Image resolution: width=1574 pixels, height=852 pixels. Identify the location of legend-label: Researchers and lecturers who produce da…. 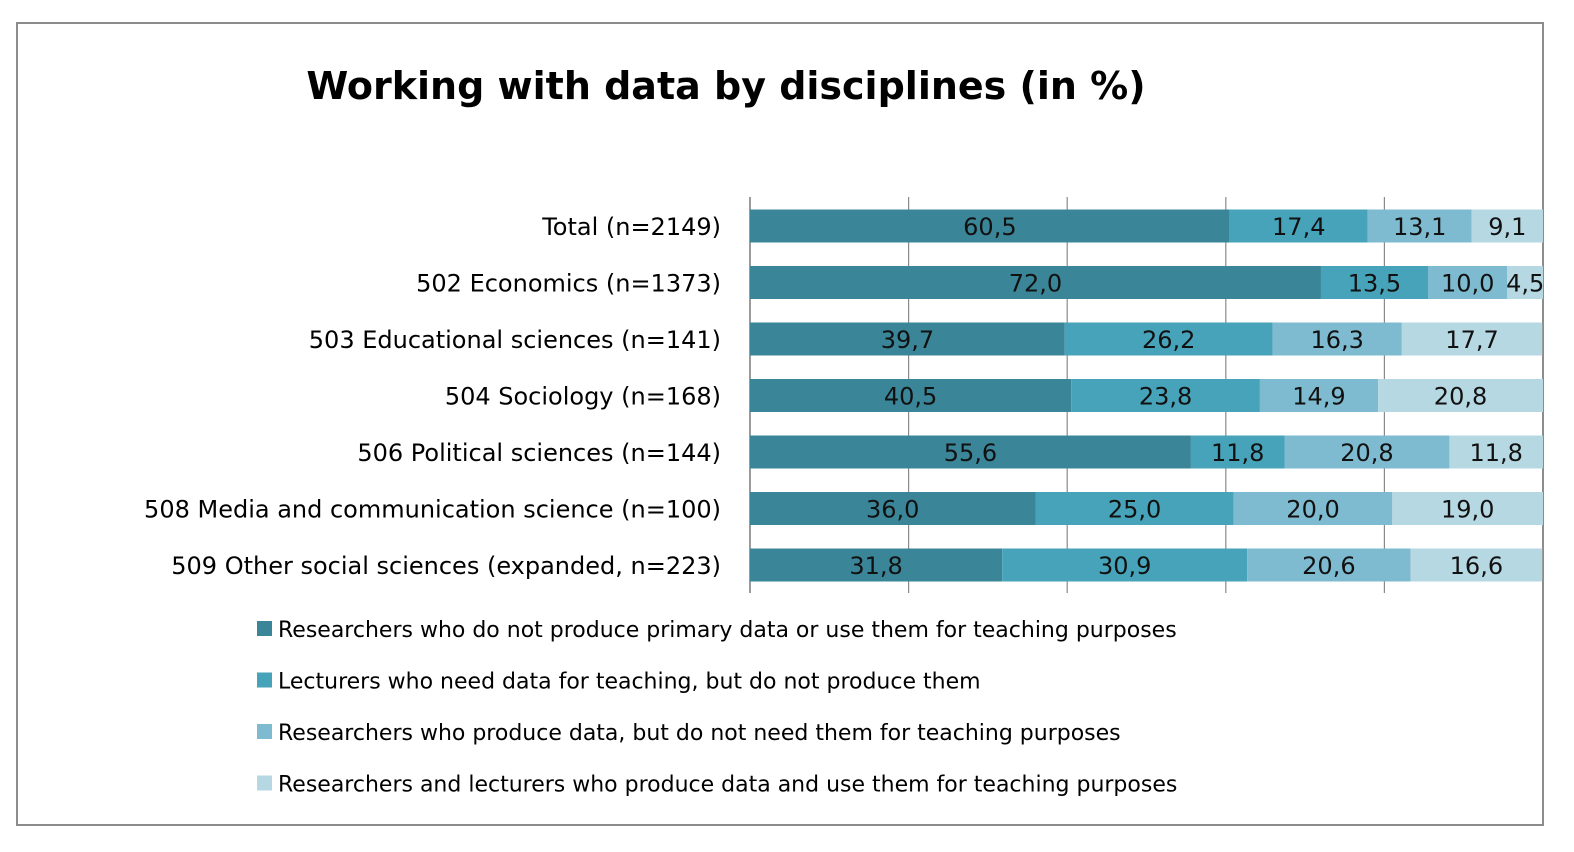
(727, 785).